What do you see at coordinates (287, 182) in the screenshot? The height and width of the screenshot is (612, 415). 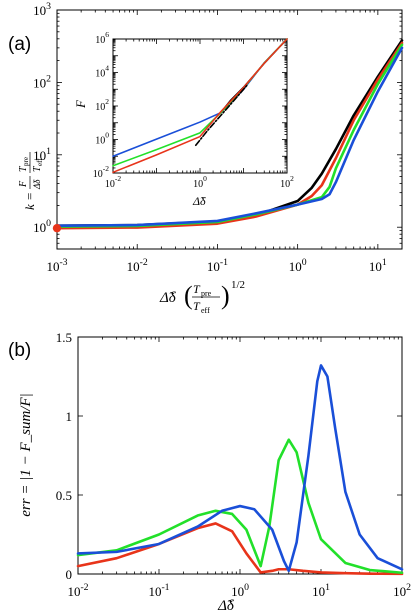 I see `inset-x-tick-label: 102` at bounding box center [287, 182].